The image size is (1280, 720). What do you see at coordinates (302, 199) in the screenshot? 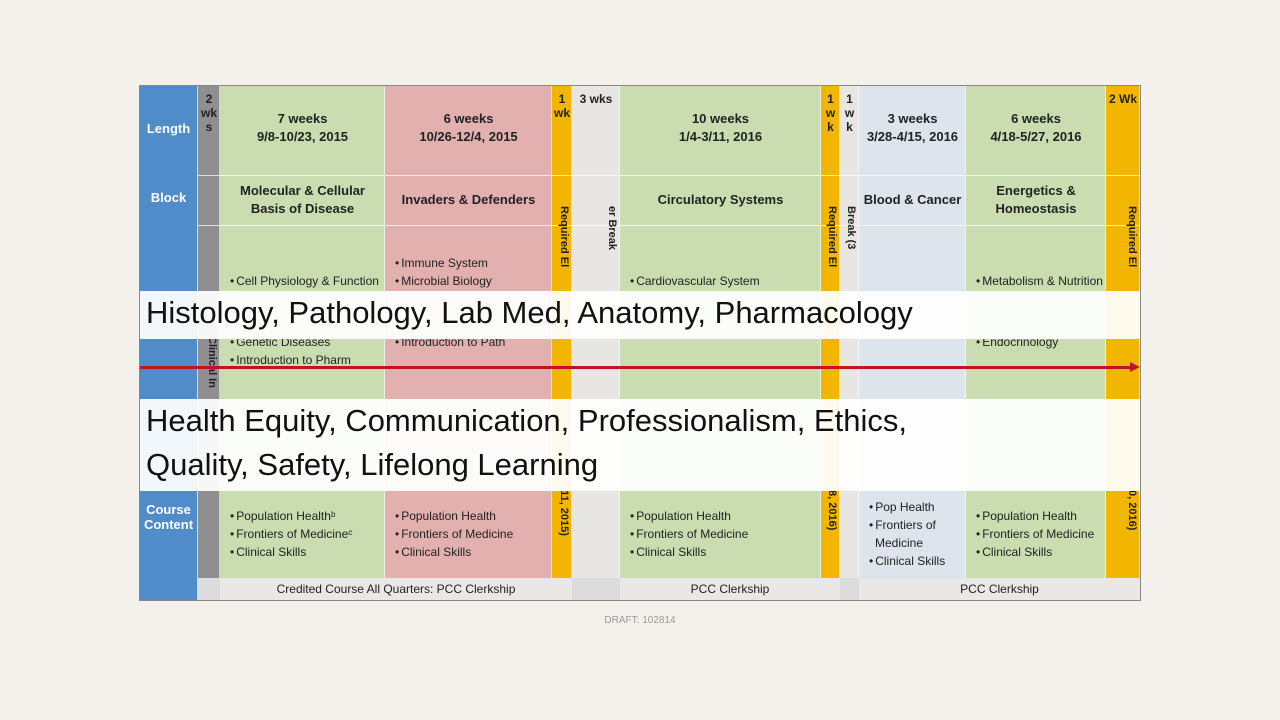
I see `block-name: Molecular & Cellular Basis of Disease` at bounding box center [302, 199].